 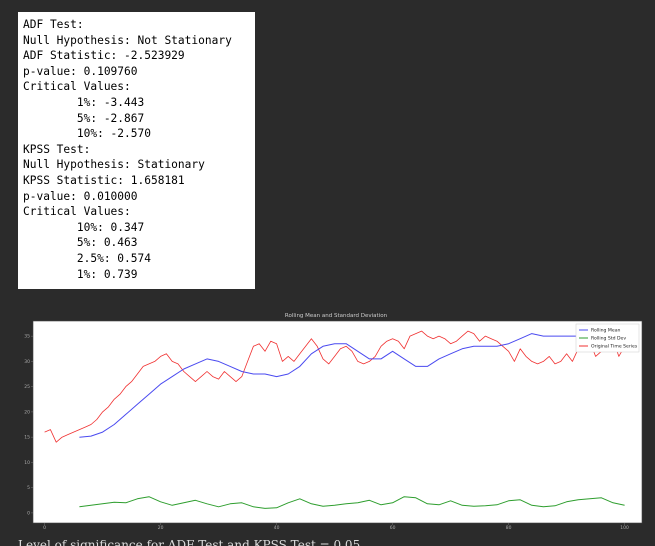 What do you see at coordinates (606, 331) in the screenshot?
I see `legend-label: Rolling Mean` at bounding box center [606, 331].